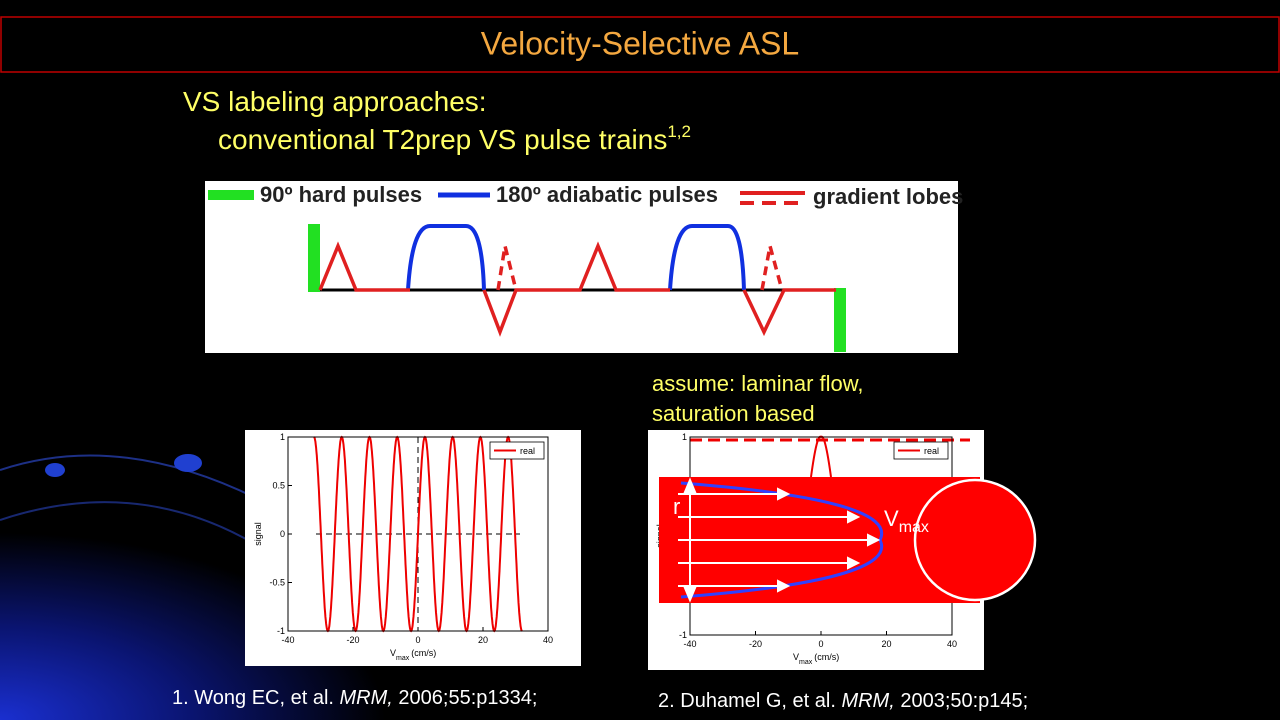  Describe the element at coordinates (666, 701) in the screenshot. I see `ref-number: 2.` at that location.